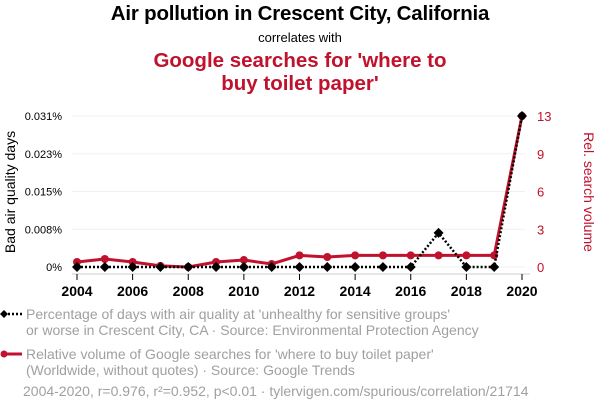 The image size is (600, 414). Describe the element at coordinates (299, 291) in the screenshot. I see `x-tick-label: 2012` at that location.